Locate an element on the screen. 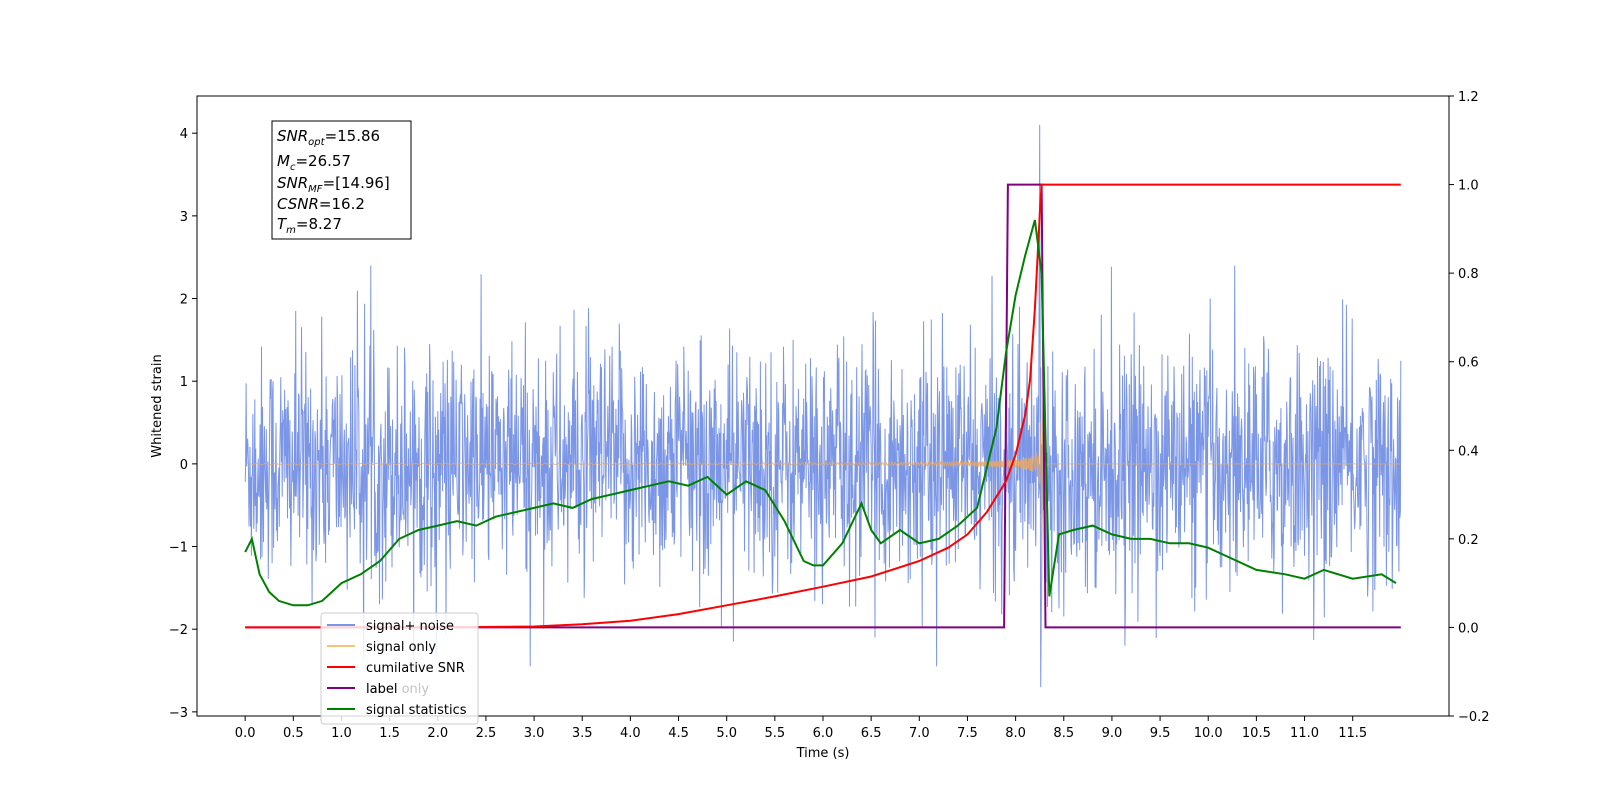  x-tick-label: 0.5 is located at coordinates (293, 733).